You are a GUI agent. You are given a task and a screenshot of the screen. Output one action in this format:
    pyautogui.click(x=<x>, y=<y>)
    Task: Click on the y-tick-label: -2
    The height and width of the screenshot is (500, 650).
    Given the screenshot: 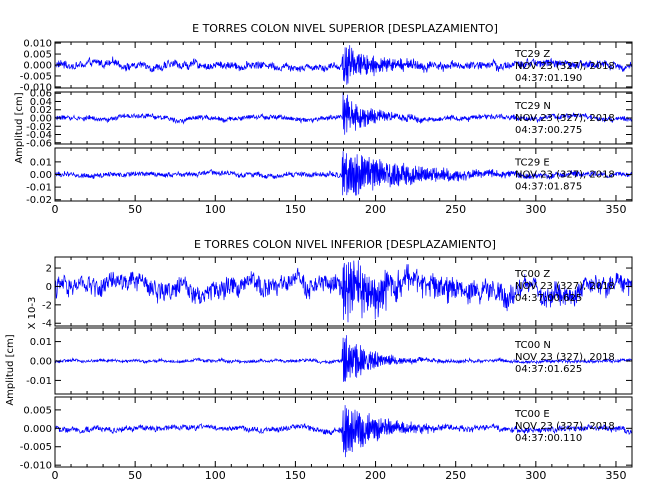 What is the action you would take?
    pyautogui.click(x=47, y=305)
    